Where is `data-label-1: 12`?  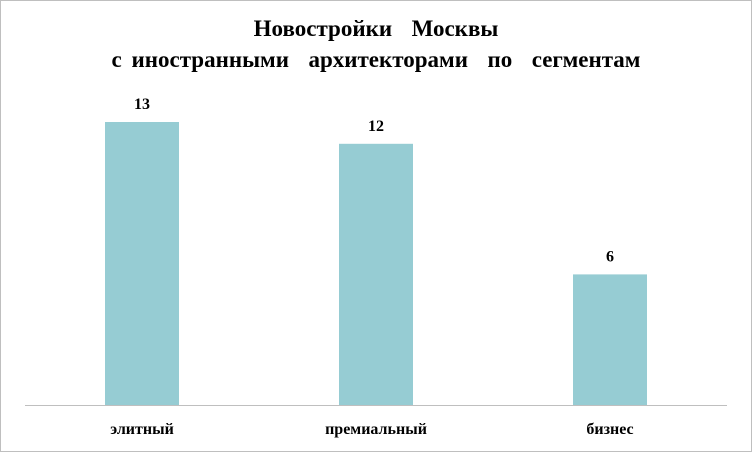
data-label-1: 12 is located at coordinates (376, 126).